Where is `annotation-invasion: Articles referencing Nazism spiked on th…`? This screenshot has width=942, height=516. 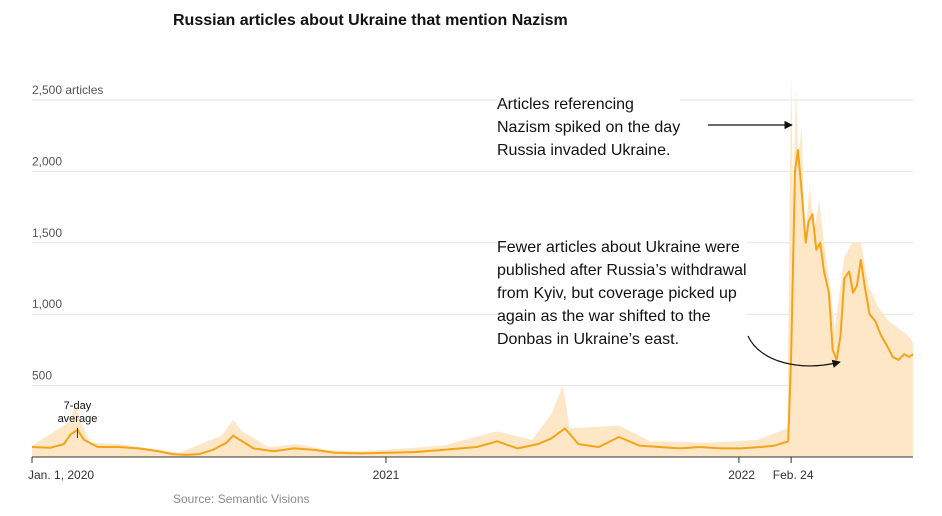 annotation-invasion: Articles referencing Nazism spiked on th… is located at coordinates (589, 127).